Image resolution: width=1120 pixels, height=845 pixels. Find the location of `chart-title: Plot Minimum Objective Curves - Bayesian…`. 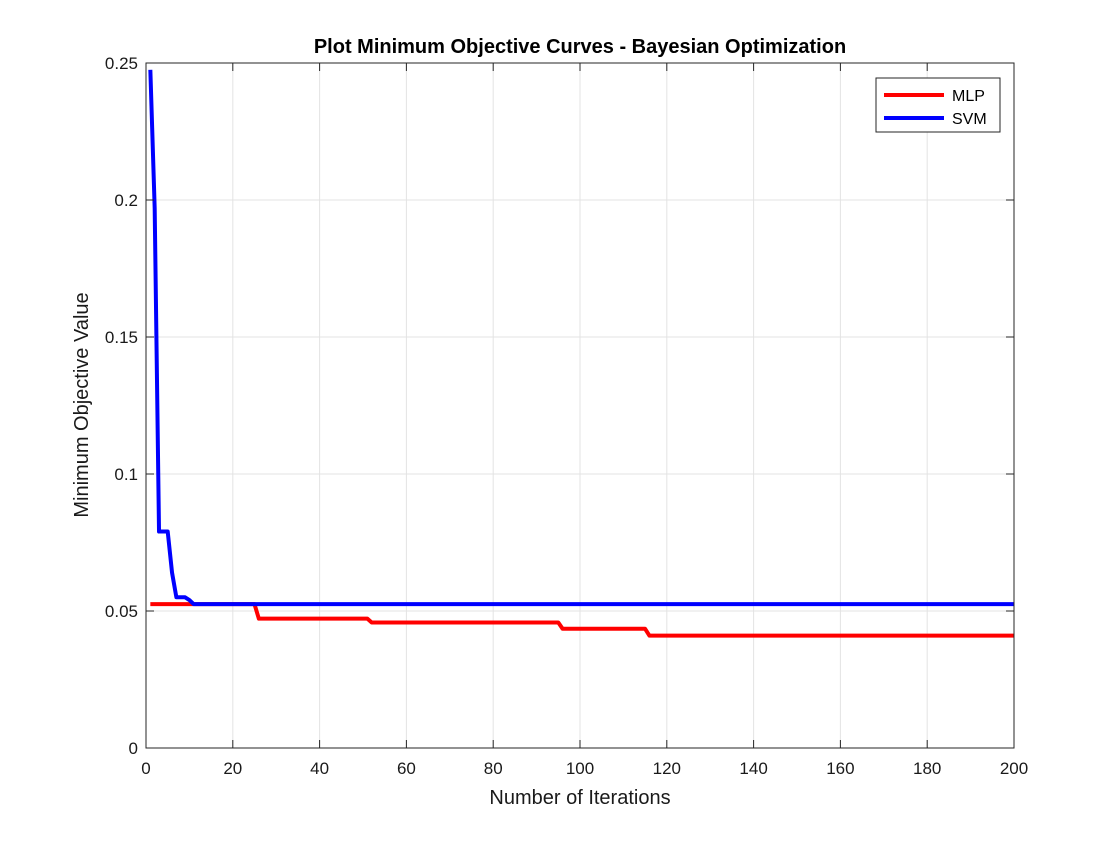

chart-title: Plot Minimum Objective Curves - Bayesian… is located at coordinates (580, 47).